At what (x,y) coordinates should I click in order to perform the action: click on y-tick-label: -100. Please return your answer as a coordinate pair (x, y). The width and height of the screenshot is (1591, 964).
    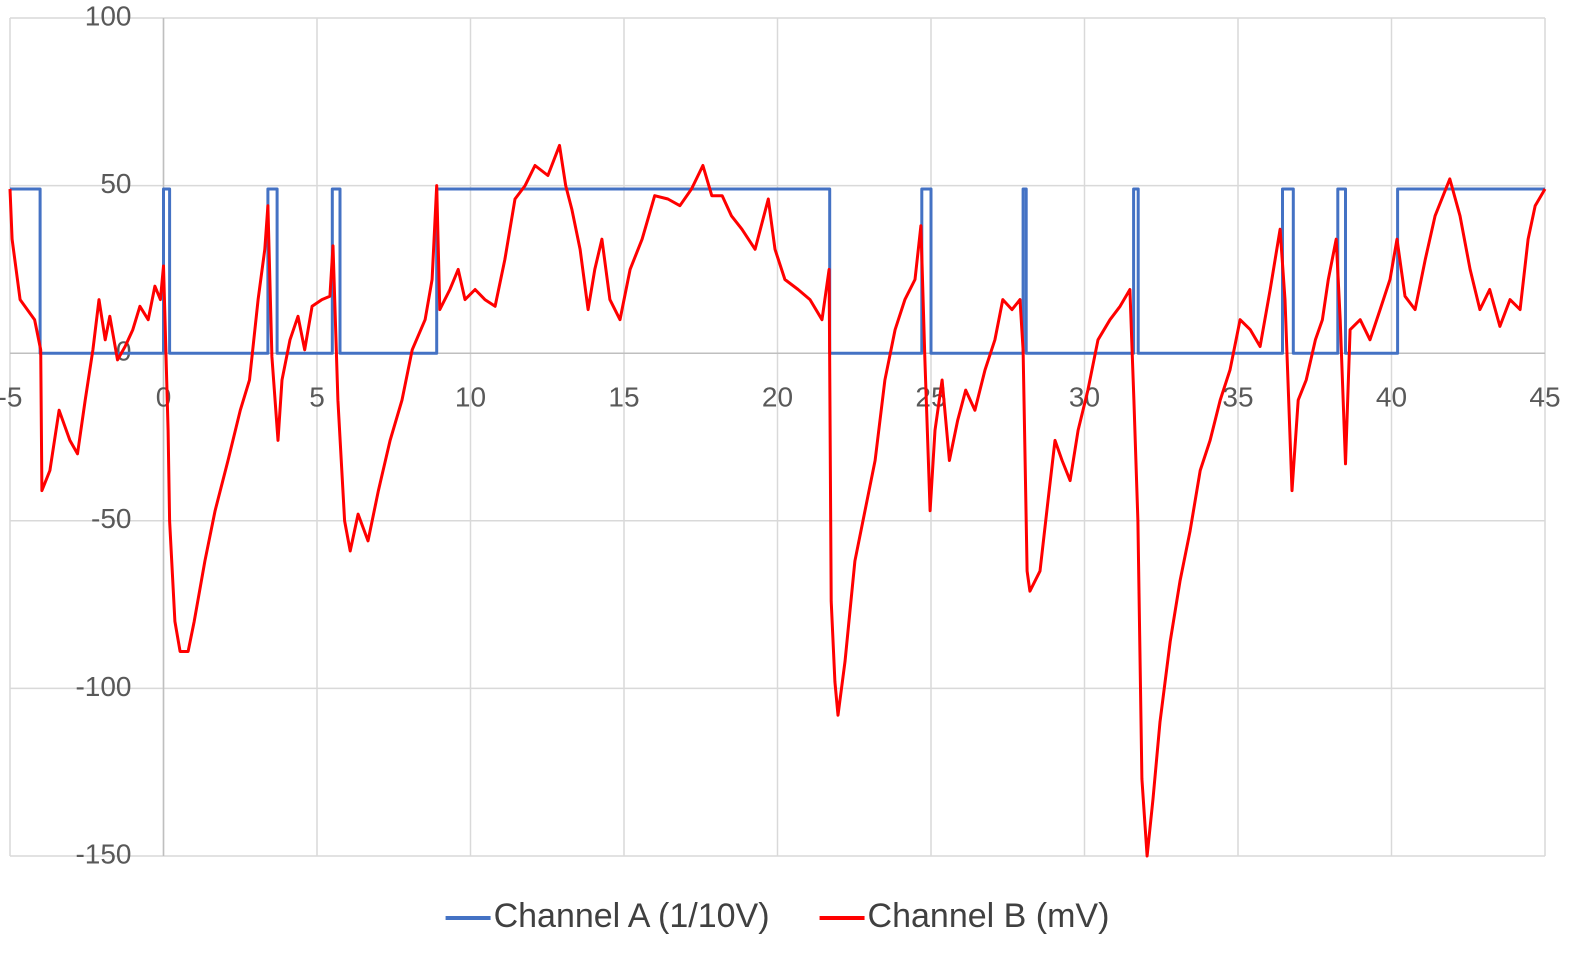
    Looking at the image, I should click on (103, 686).